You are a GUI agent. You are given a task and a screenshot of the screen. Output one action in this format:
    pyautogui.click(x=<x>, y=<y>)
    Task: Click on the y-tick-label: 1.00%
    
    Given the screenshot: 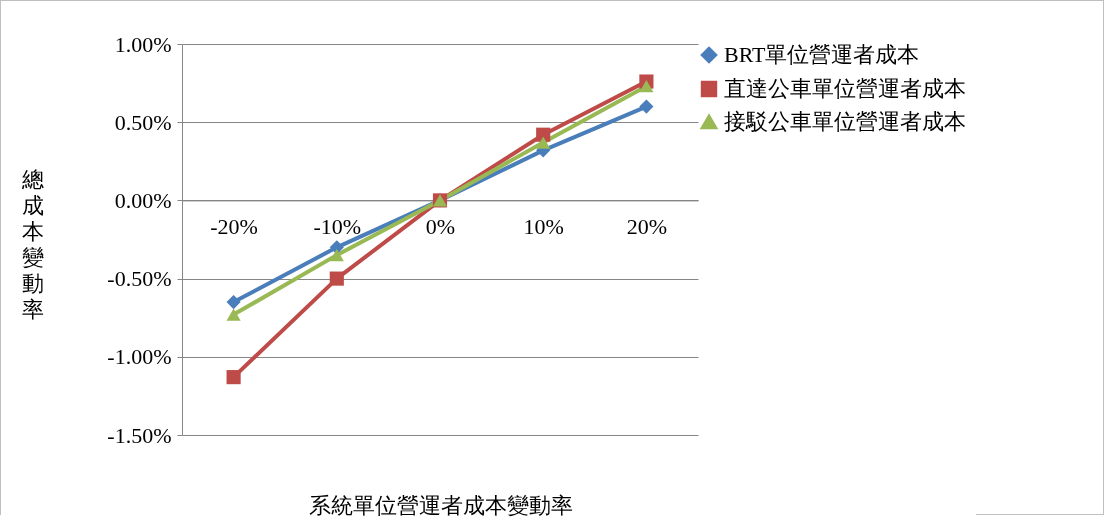 What is the action you would take?
    pyautogui.click(x=143, y=44)
    